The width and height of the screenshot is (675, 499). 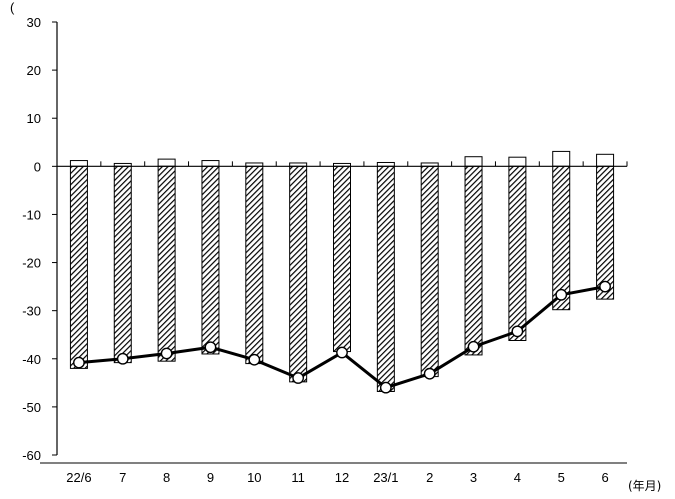 I want to click on x-tick-label: 23/1, so click(x=385, y=477).